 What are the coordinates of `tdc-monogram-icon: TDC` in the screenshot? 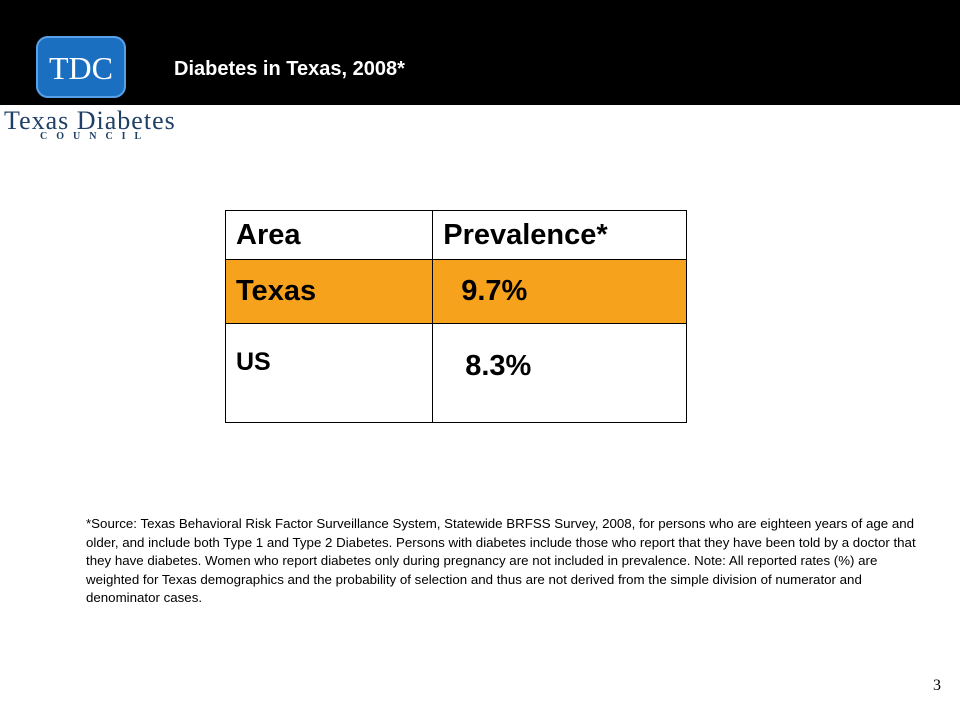 It's located at (81, 68).